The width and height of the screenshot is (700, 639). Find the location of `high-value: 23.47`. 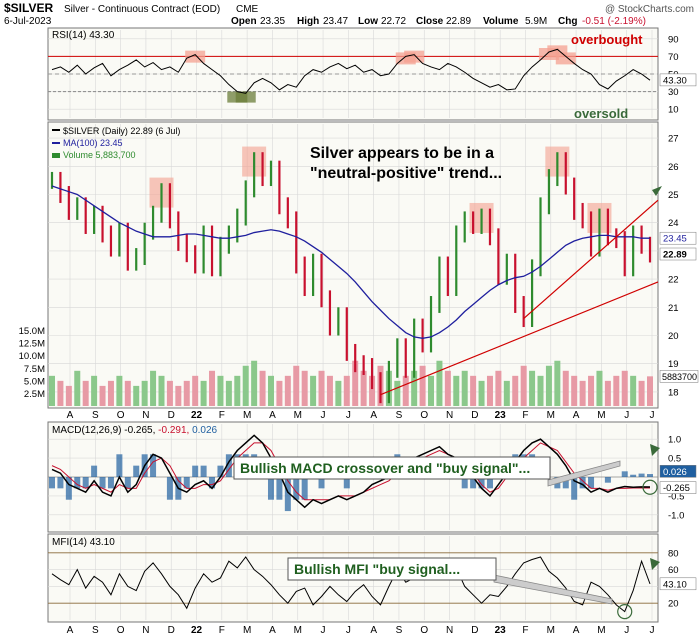

high-value: 23.47 is located at coordinates (335, 21).